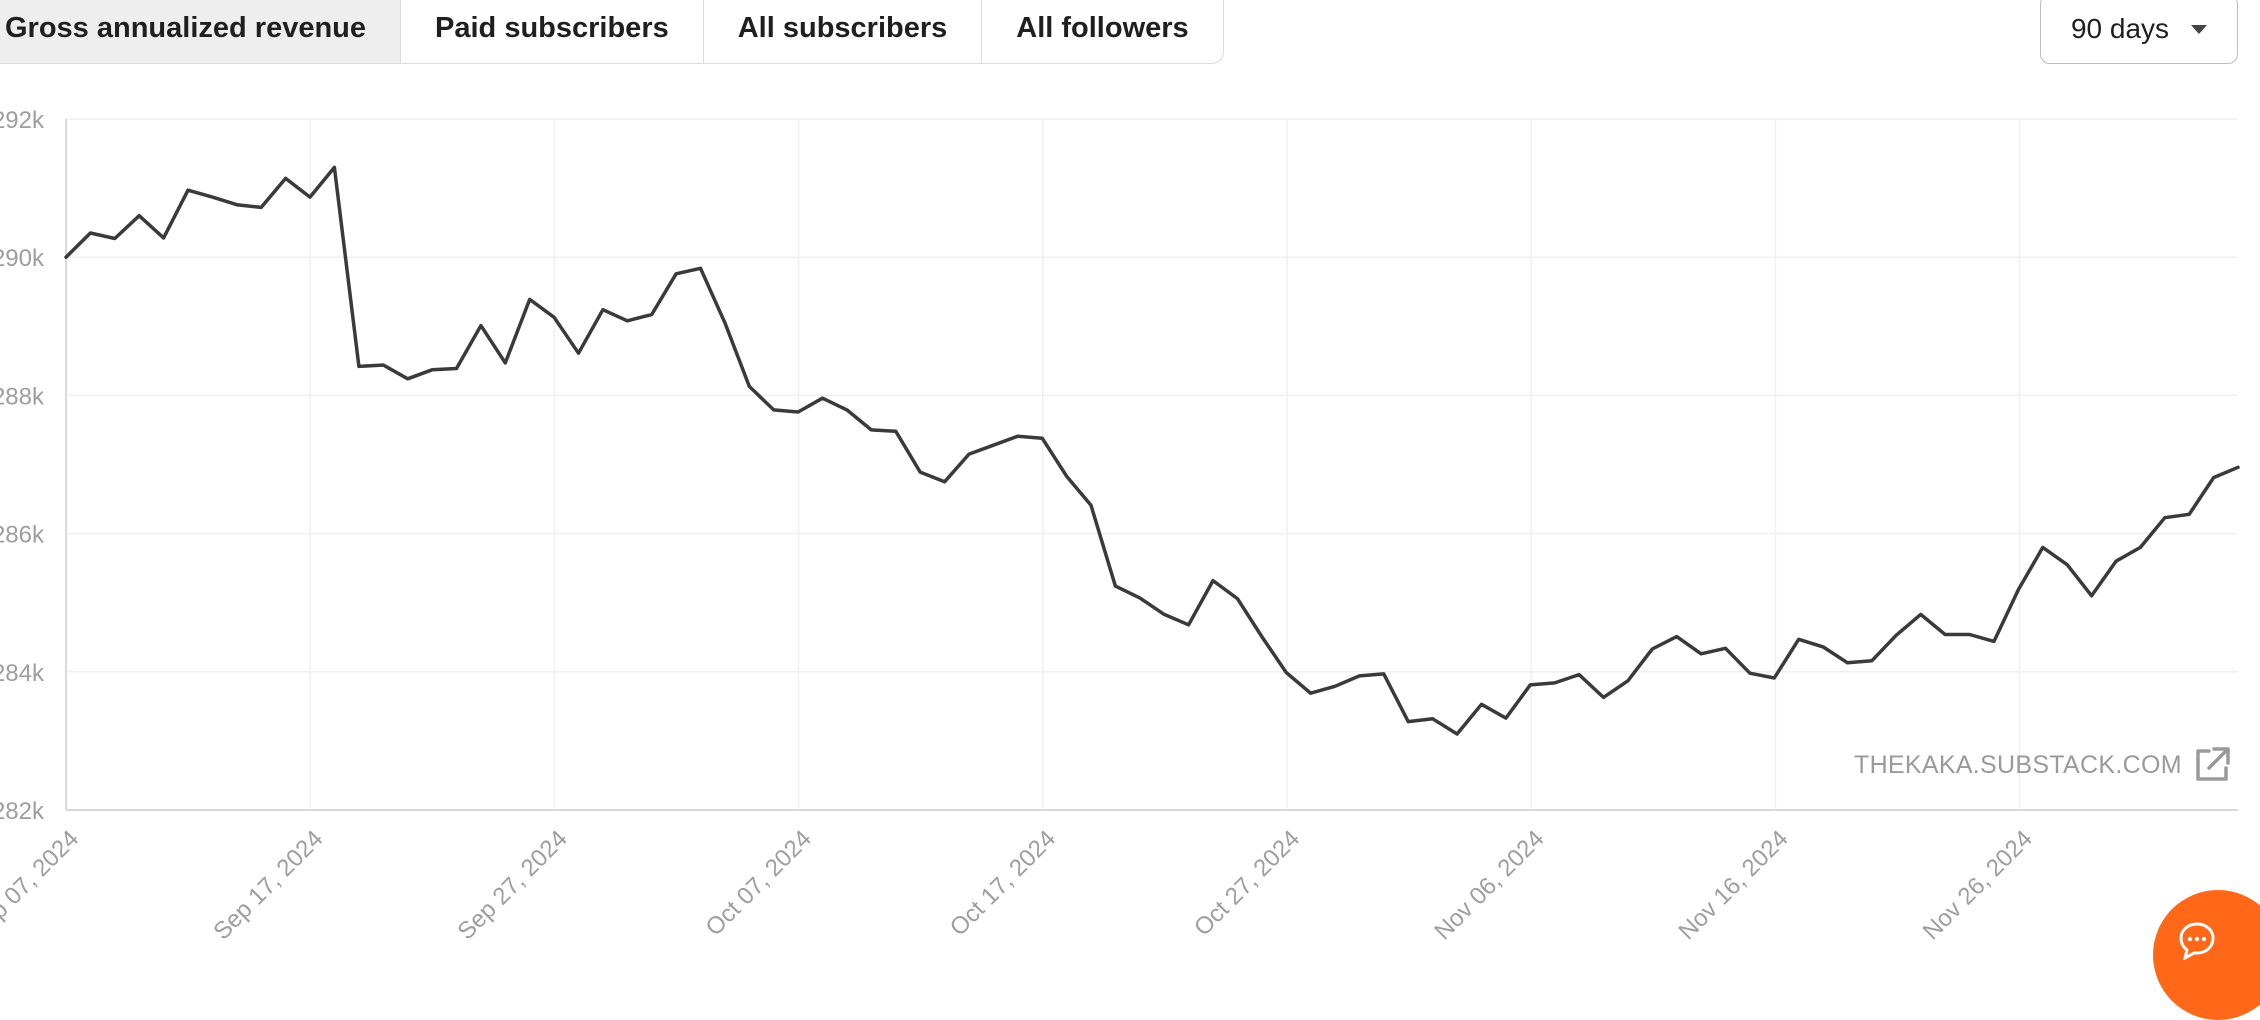  What do you see at coordinates (2199, 29) in the screenshot?
I see `caret-down-icon` at bounding box center [2199, 29].